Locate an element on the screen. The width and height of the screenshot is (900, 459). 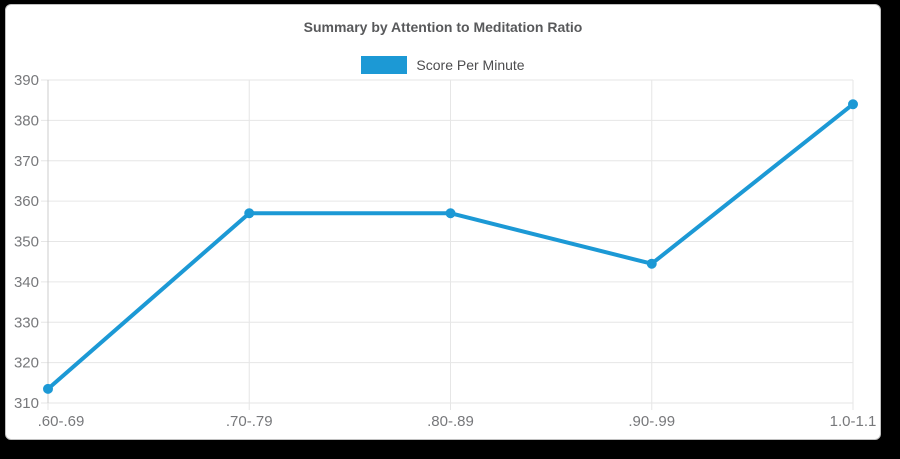
y-tick-label: 310 is located at coordinates (26, 403).